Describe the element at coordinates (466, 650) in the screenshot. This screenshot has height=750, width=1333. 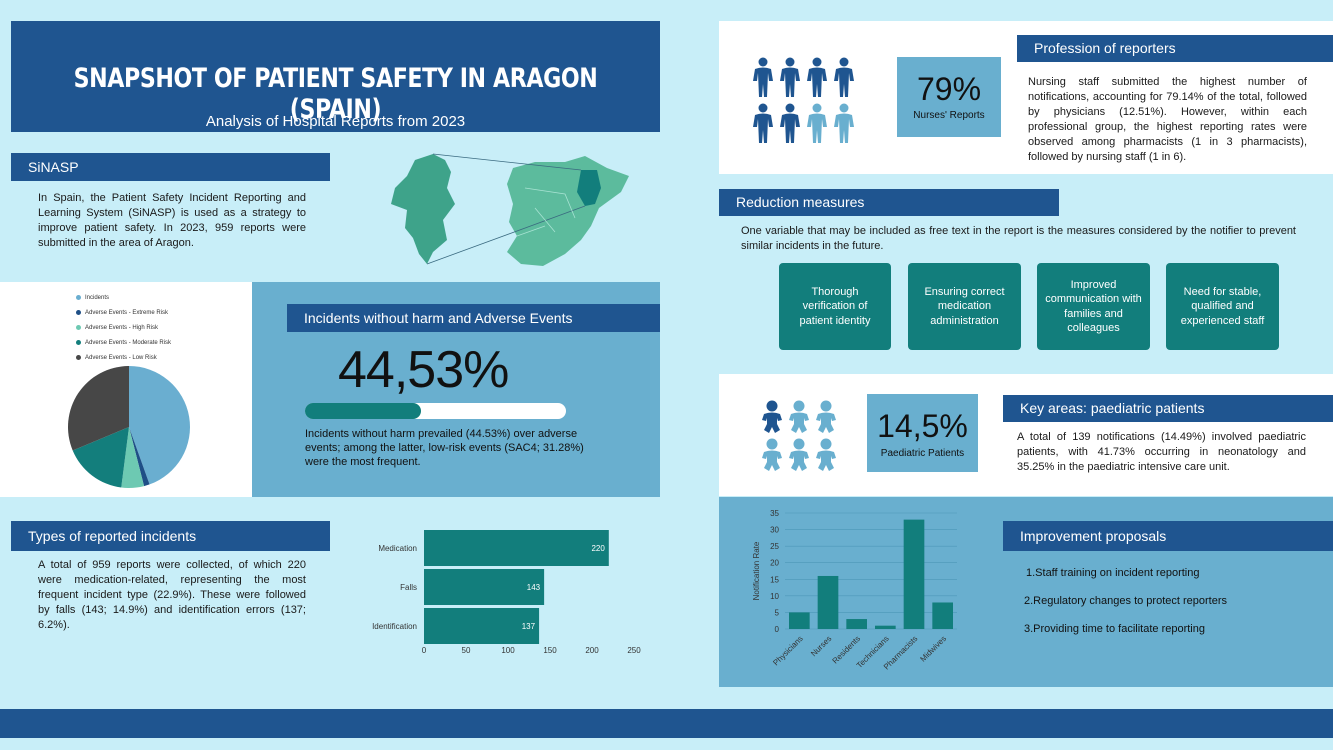
I see `x-tick-label: 50` at that location.